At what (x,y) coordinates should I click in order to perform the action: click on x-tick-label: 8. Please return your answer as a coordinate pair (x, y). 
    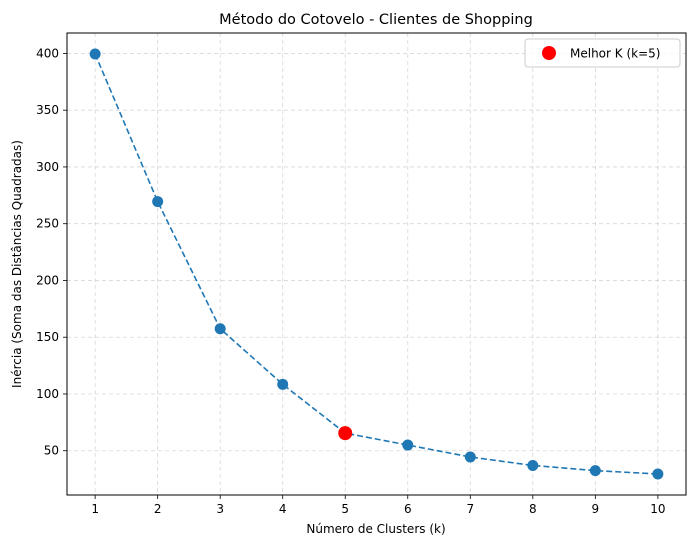
    Looking at the image, I should click on (533, 509).